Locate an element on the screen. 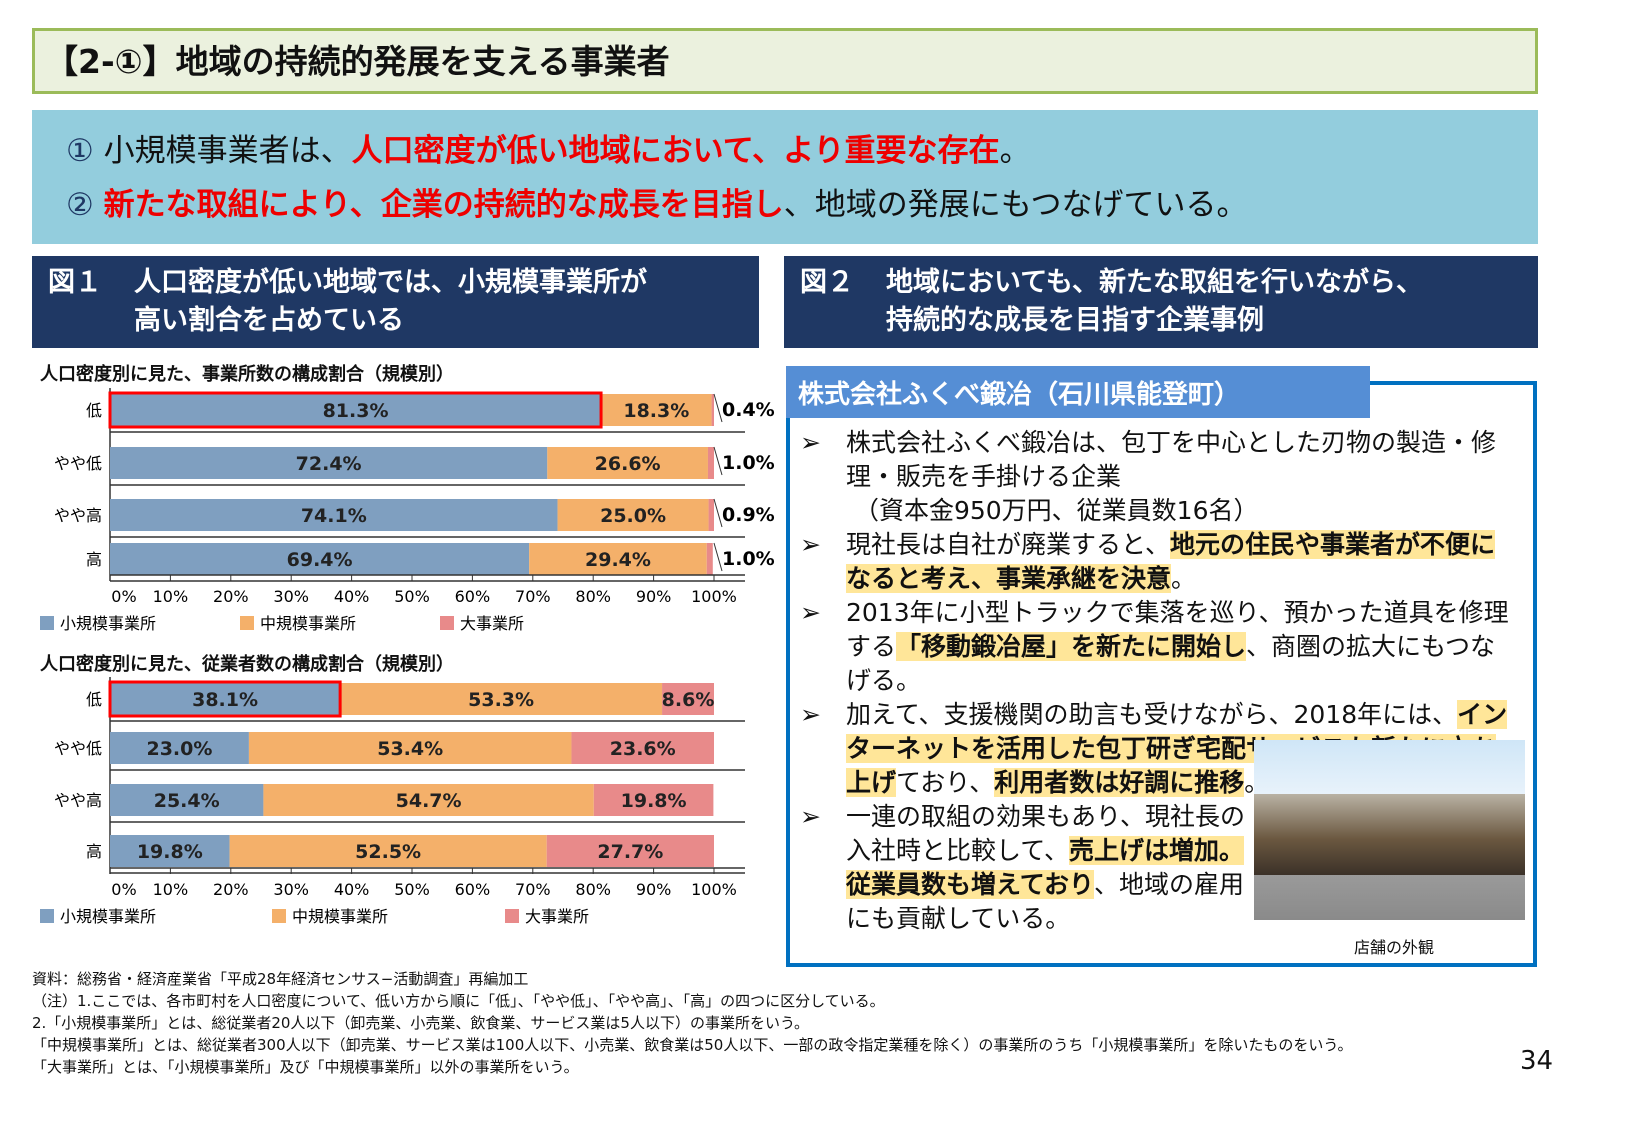  summary-text: 。 is located at coordinates (1015, 151).